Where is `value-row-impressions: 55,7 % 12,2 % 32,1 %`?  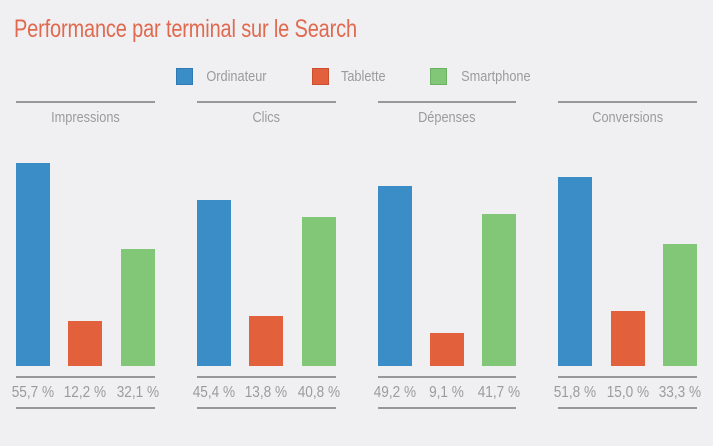
value-row-impressions: 55,7 % 12,2 % 32,1 % is located at coordinates (85, 392).